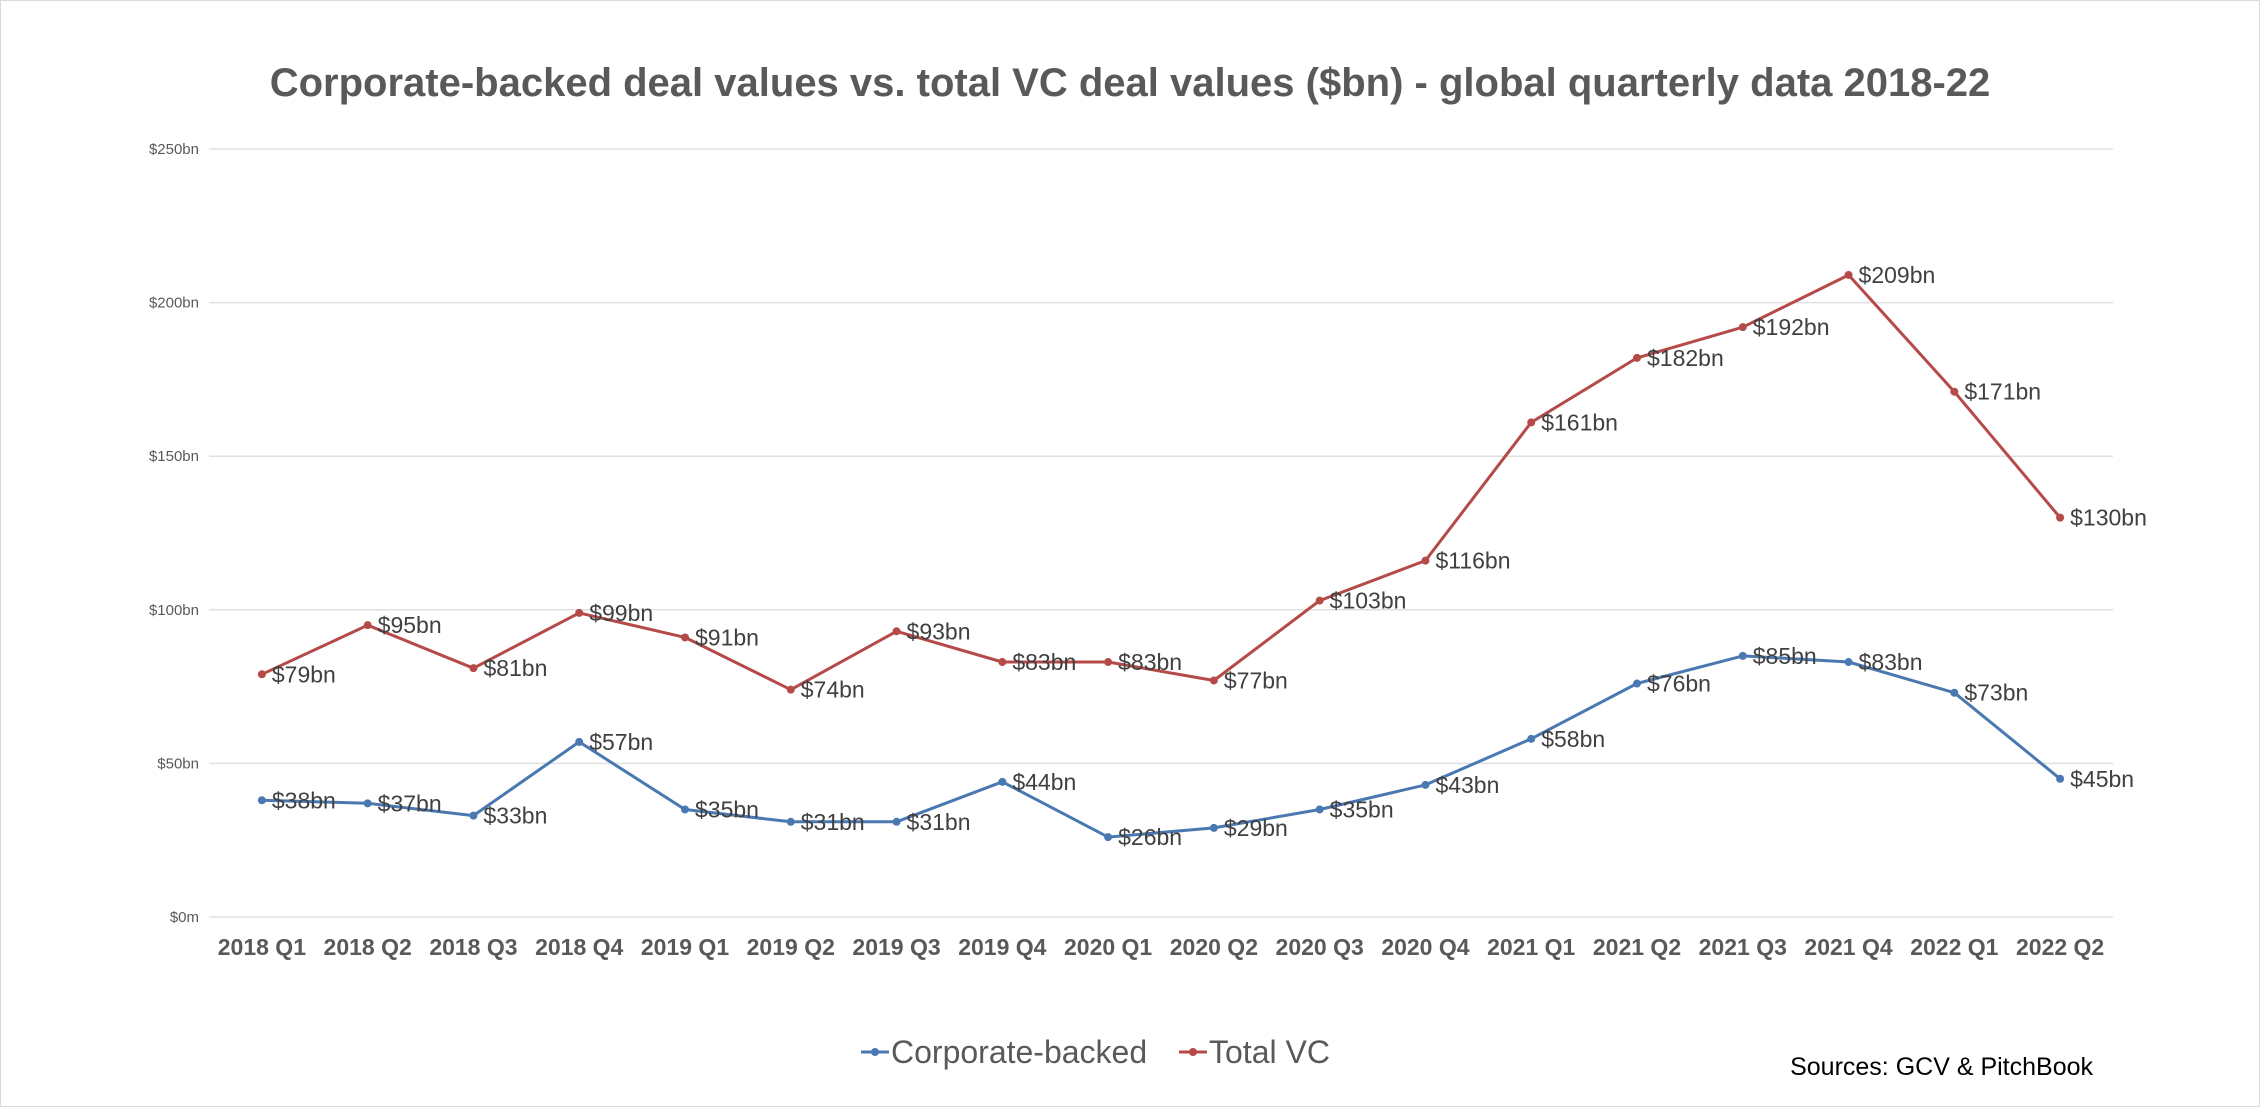  I want to click on x-tick-label: 2021 Q3, so click(1743, 947).